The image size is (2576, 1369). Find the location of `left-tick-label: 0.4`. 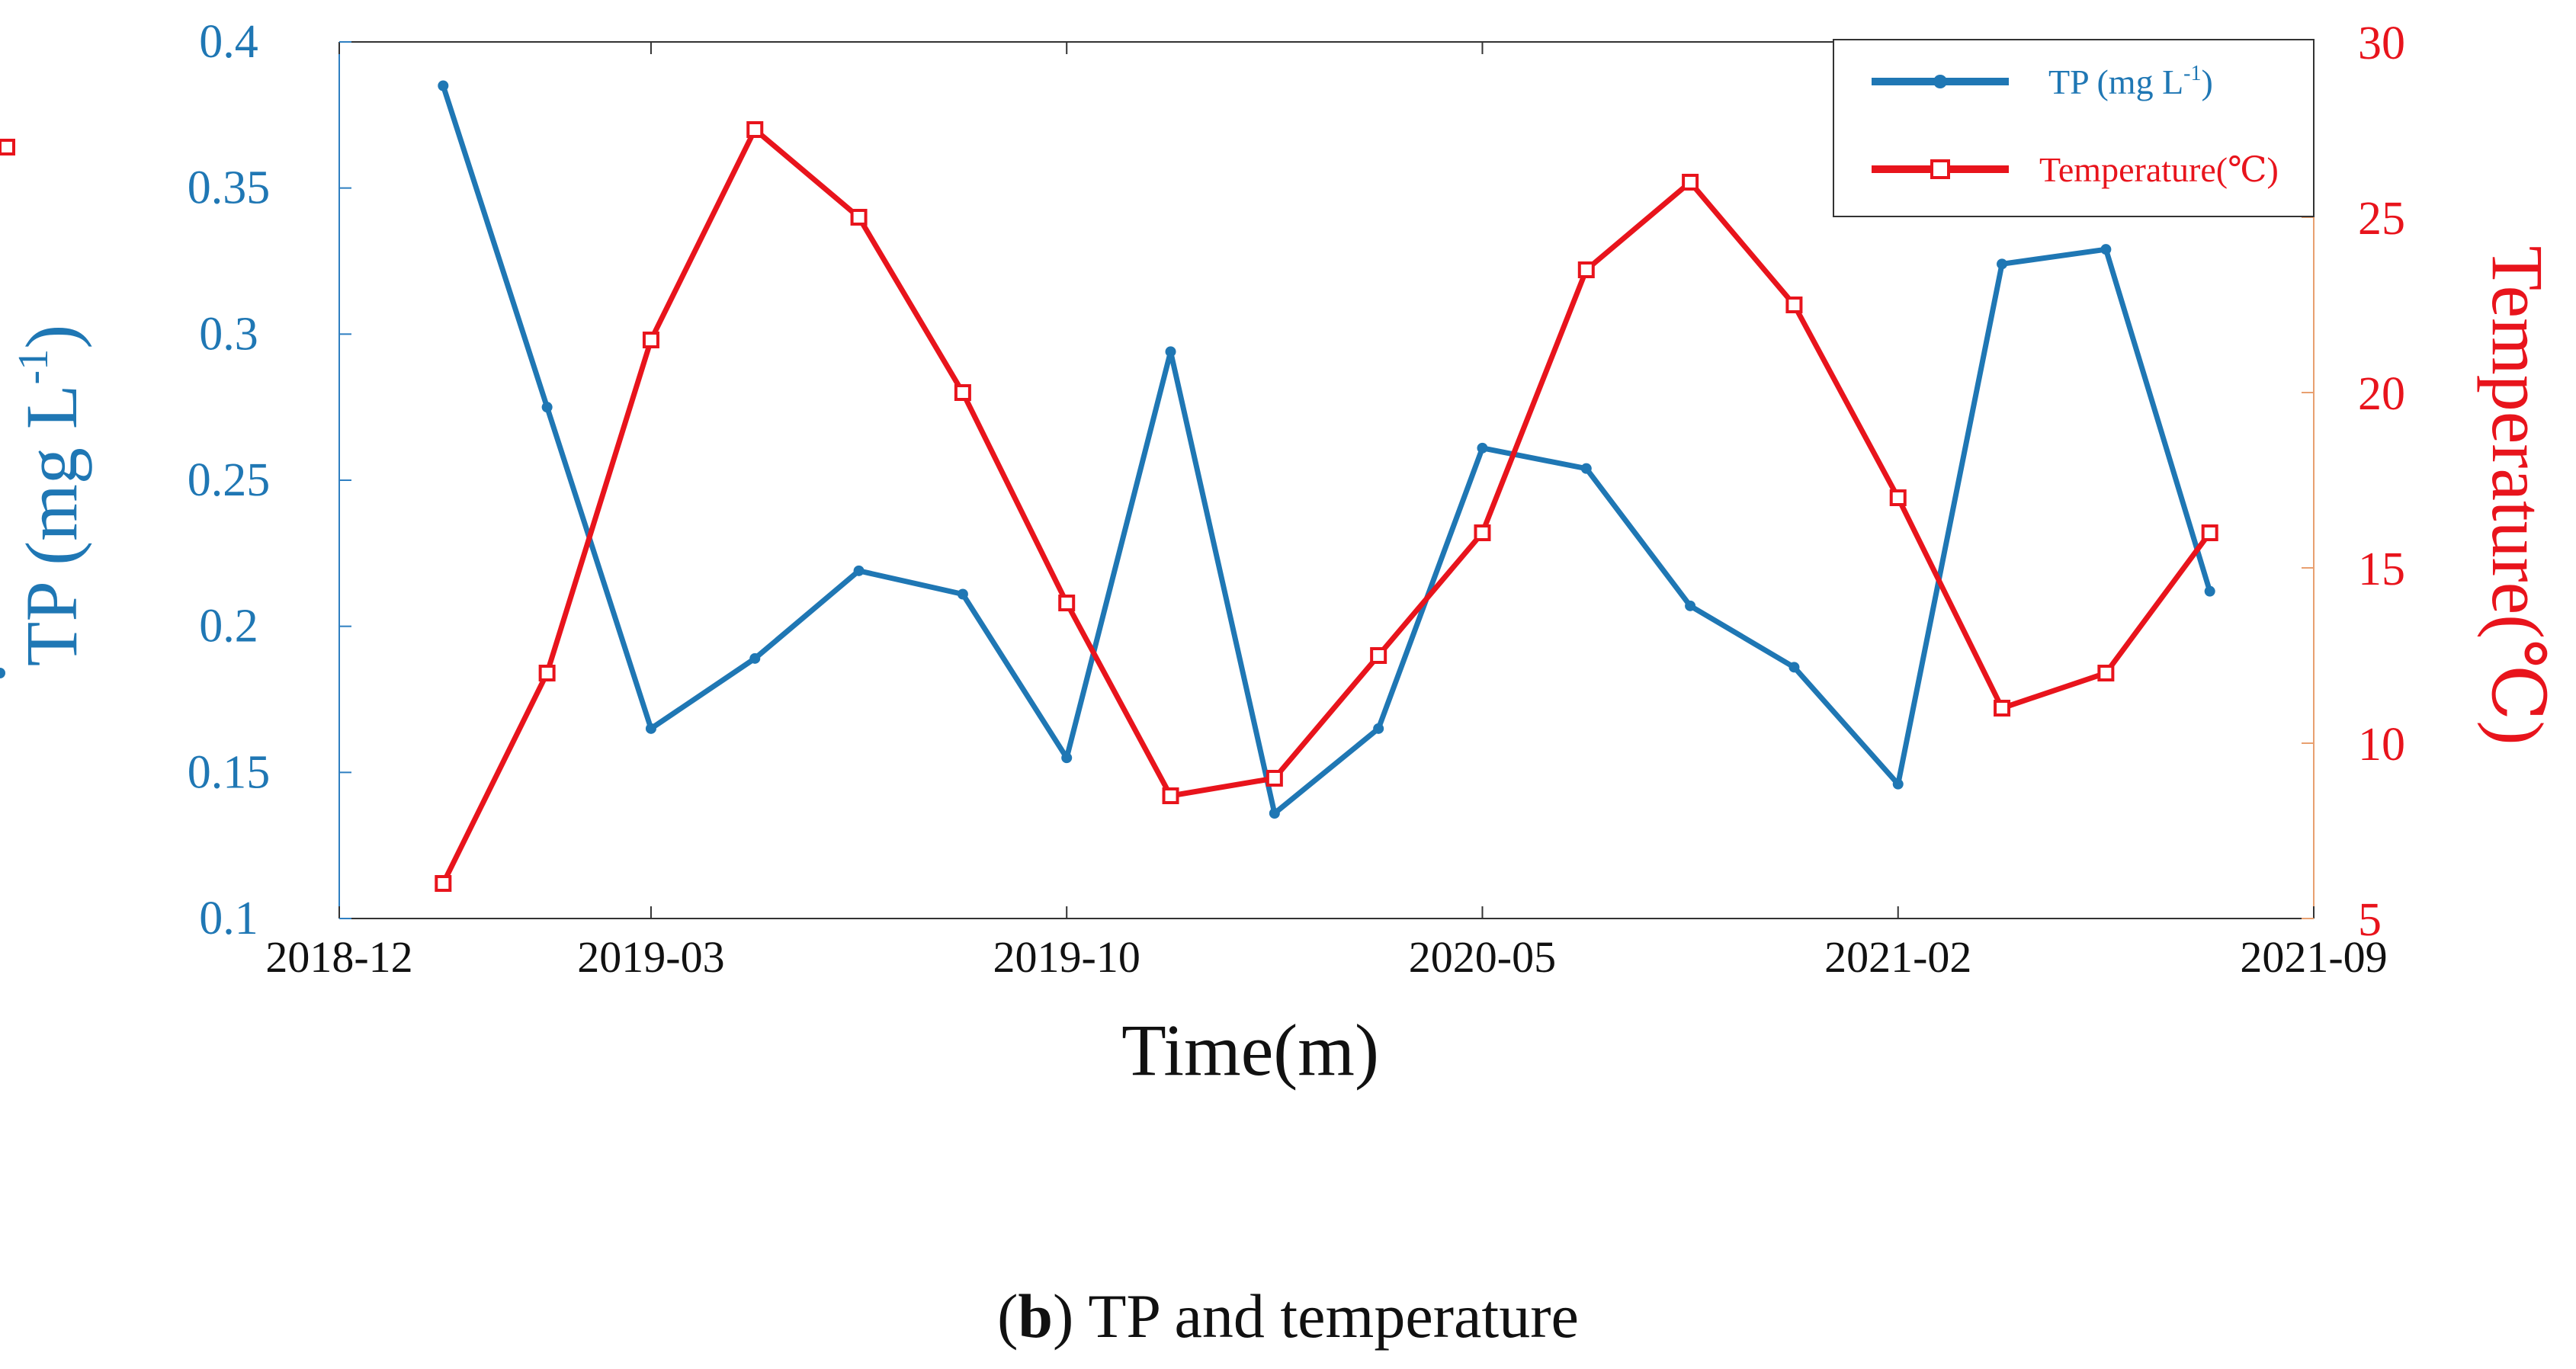

left-tick-label: 0.4 is located at coordinates (228, 42).